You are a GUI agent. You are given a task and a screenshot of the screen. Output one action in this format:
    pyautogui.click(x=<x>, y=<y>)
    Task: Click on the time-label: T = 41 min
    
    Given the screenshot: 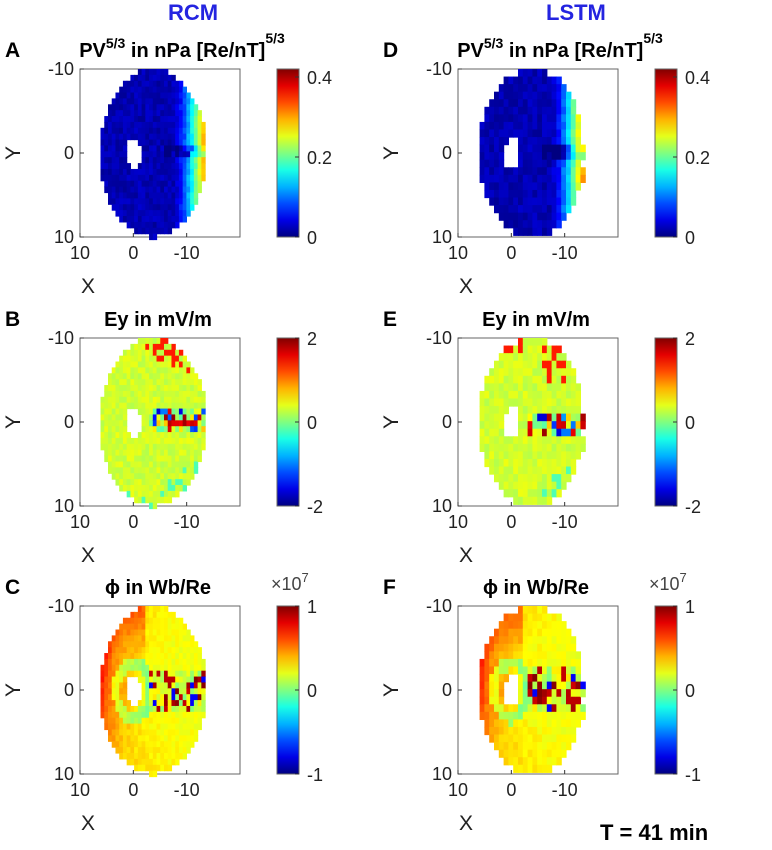 What is the action you would take?
    pyautogui.click(x=654, y=832)
    